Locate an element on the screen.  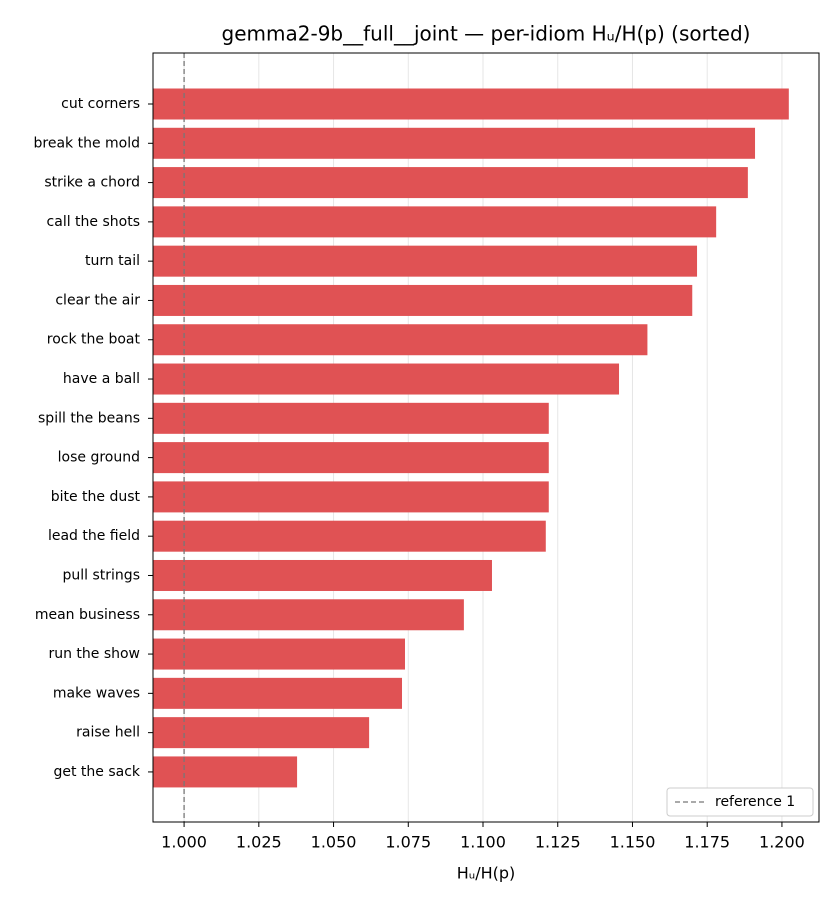
y-tick-label: have a ball is located at coordinates (101, 379).